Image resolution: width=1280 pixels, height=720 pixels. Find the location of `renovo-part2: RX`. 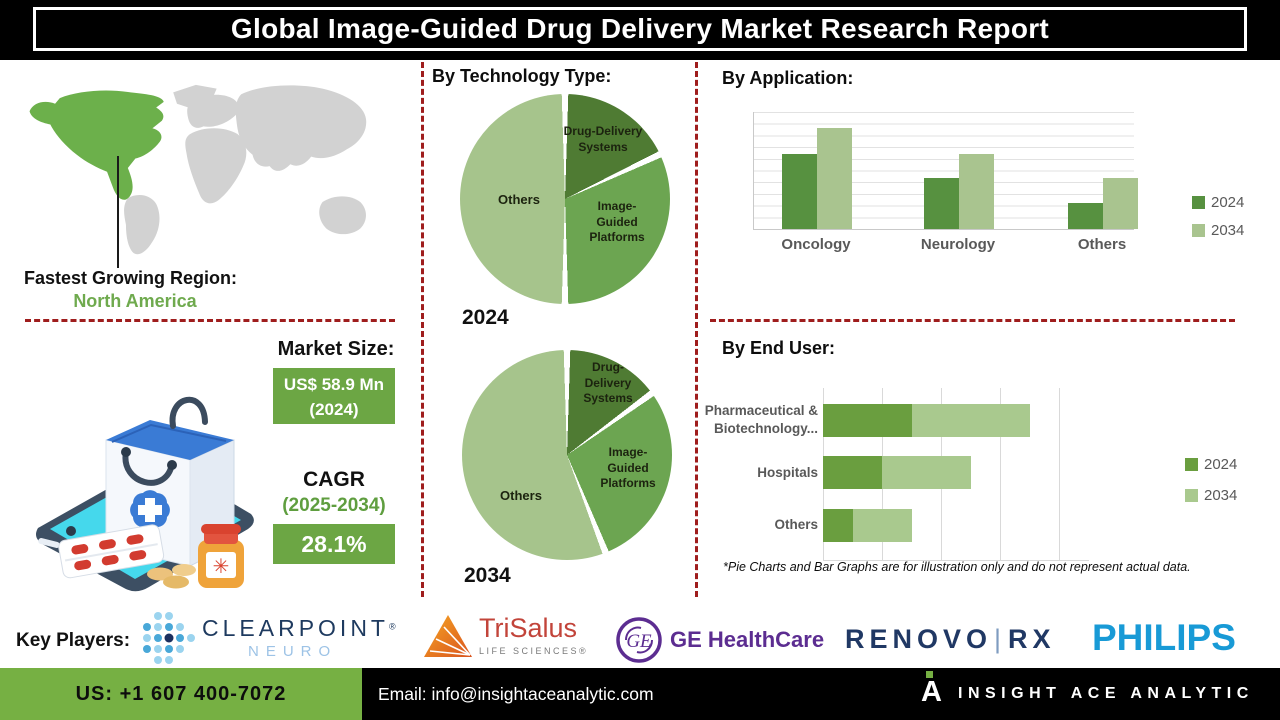

renovo-part2: RX is located at coordinates (1032, 639).